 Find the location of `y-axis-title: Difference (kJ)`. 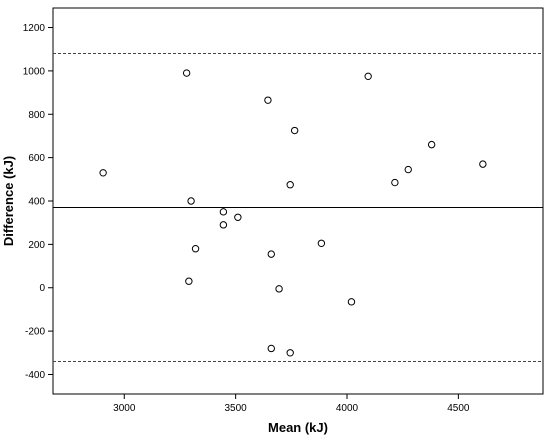

y-axis-title: Difference (kJ) is located at coordinates (8, 201).